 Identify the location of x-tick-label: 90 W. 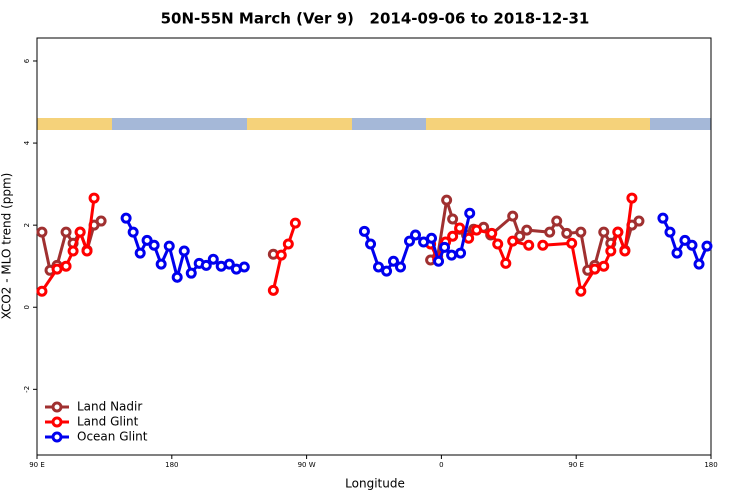
(307, 465).